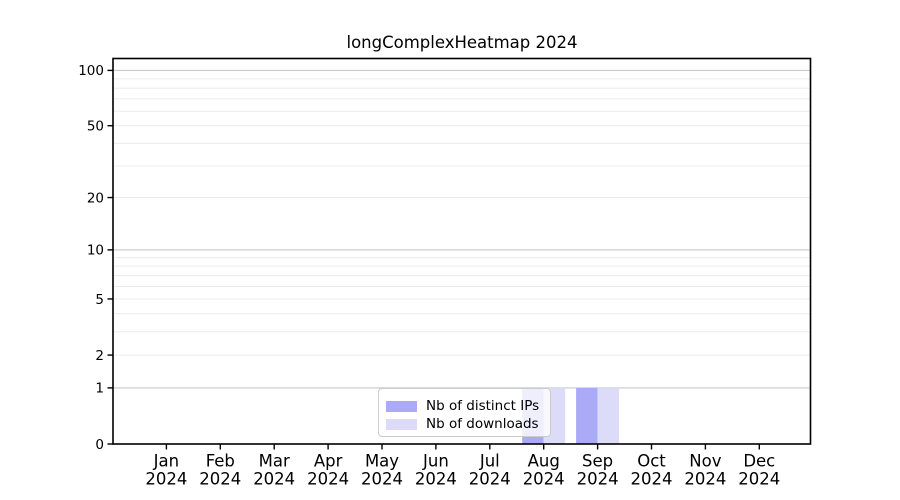 Image resolution: width=900 pixels, height=500 pixels. What do you see at coordinates (587, 415) in the screenshot?
I see `bar-distinct-ips-sep` at bounding box center [587, 415].